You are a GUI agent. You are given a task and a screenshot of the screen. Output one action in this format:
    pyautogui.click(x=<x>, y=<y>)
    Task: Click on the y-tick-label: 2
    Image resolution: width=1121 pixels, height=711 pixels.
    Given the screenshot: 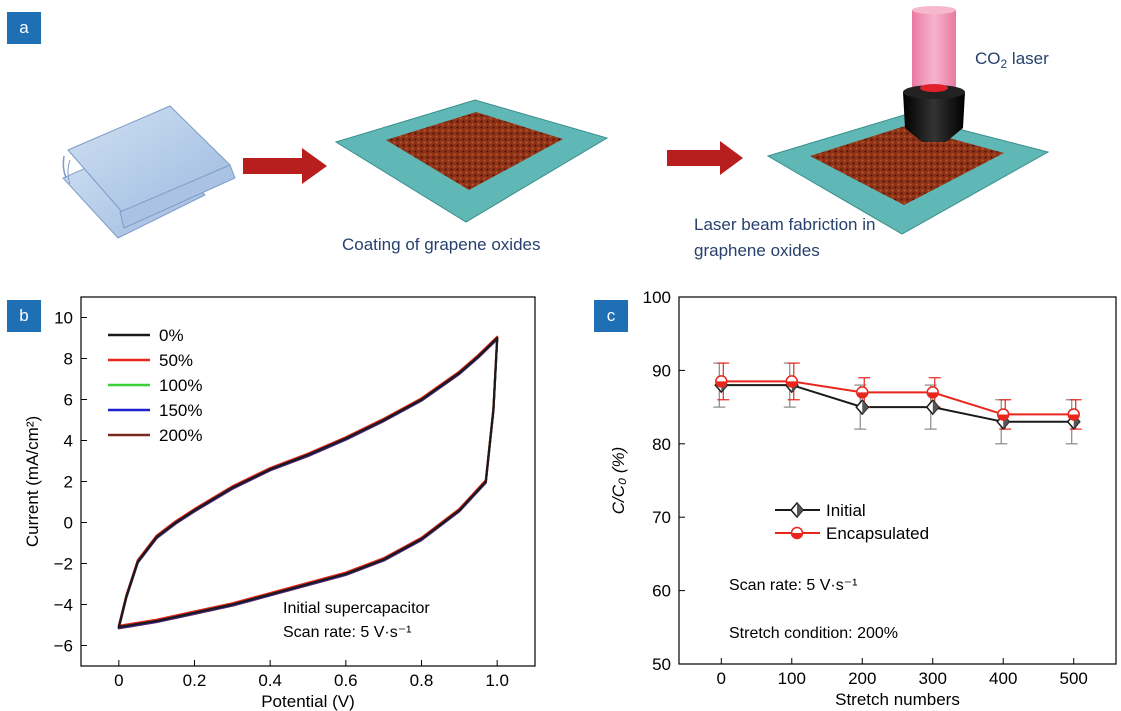 What is the action you would take?
    pyautogui.click(x=68, y=482)
    